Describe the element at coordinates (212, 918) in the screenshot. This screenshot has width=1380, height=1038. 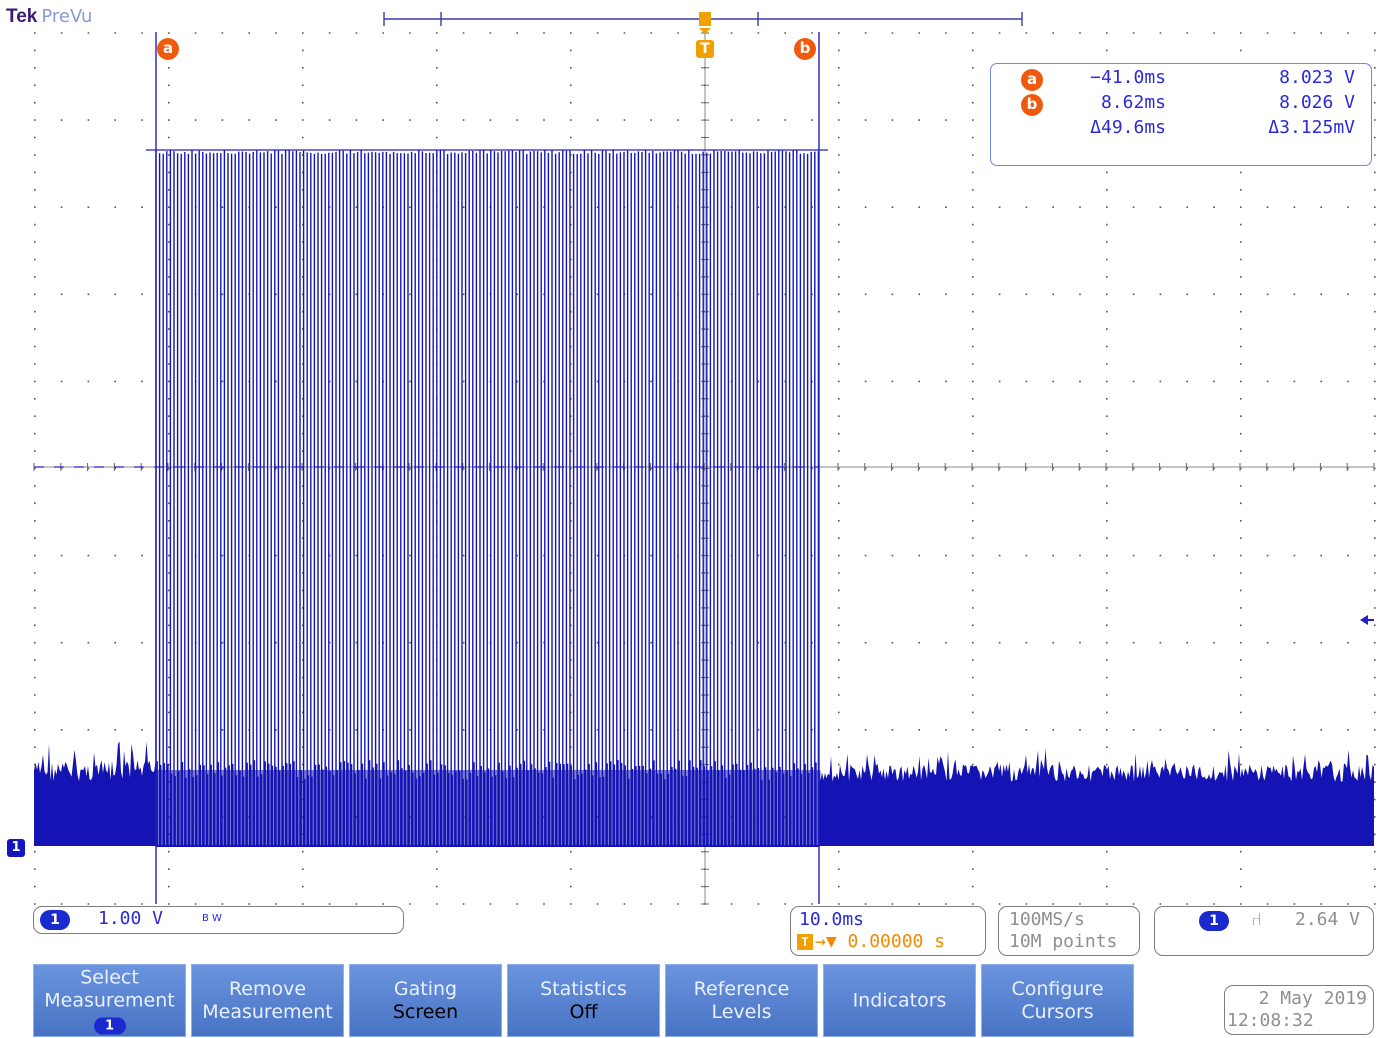
I see `bandwidth-limit-icon: B W` at that location.